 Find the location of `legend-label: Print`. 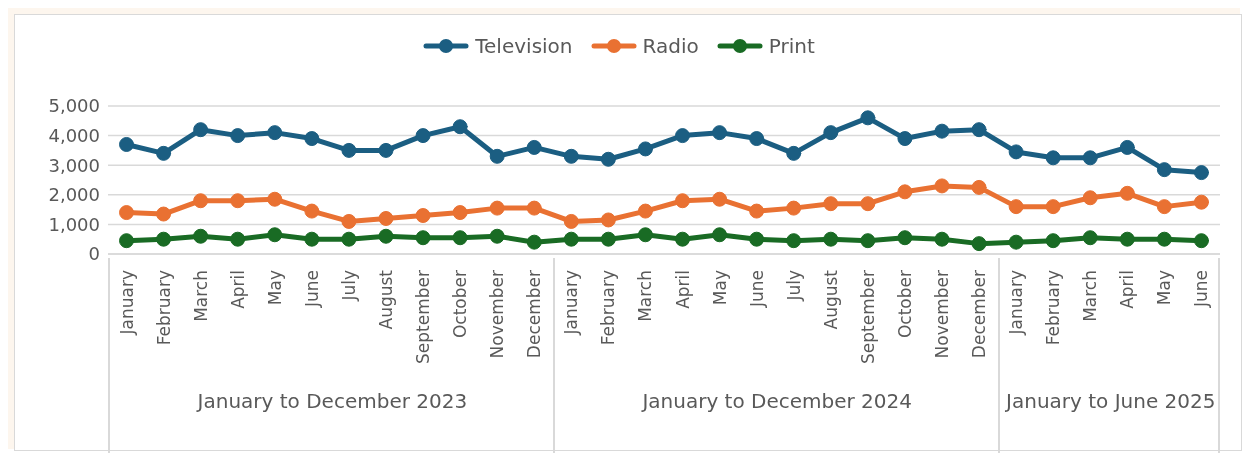

legend-label: Print is located at coordinates (791, 46).